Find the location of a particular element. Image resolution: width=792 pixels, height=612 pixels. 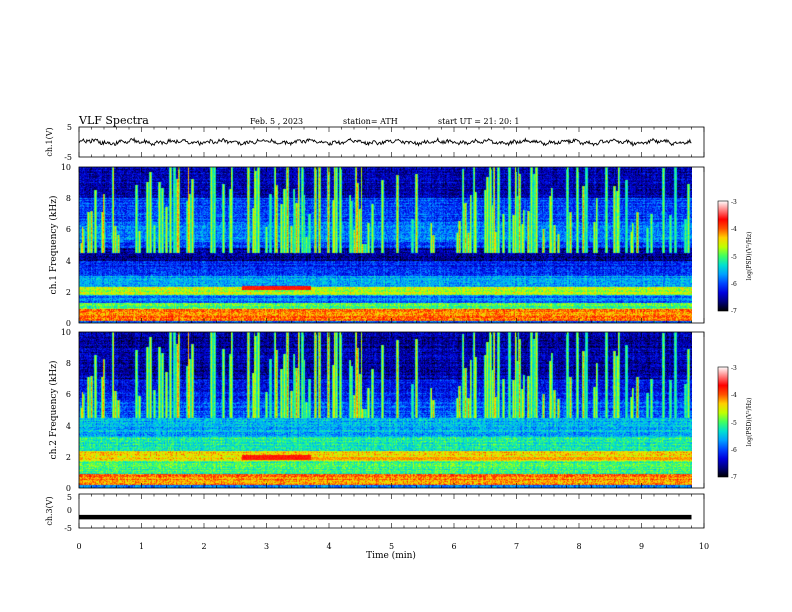

ch2-freq-tick-4: 4 is located at coordinates (68, 426).